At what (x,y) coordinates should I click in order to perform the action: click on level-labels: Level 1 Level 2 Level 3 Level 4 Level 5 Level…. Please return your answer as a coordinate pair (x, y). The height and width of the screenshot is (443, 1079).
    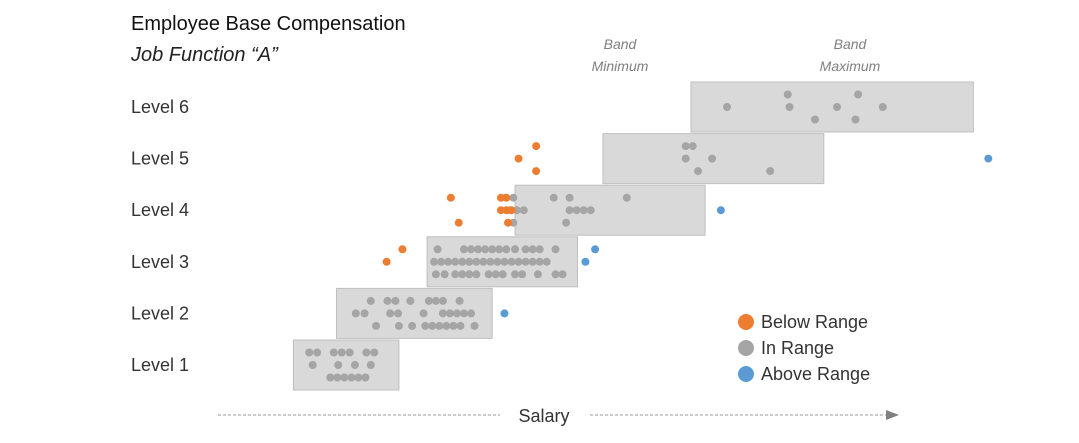
    Looking at the image, I should click on (160, 236).